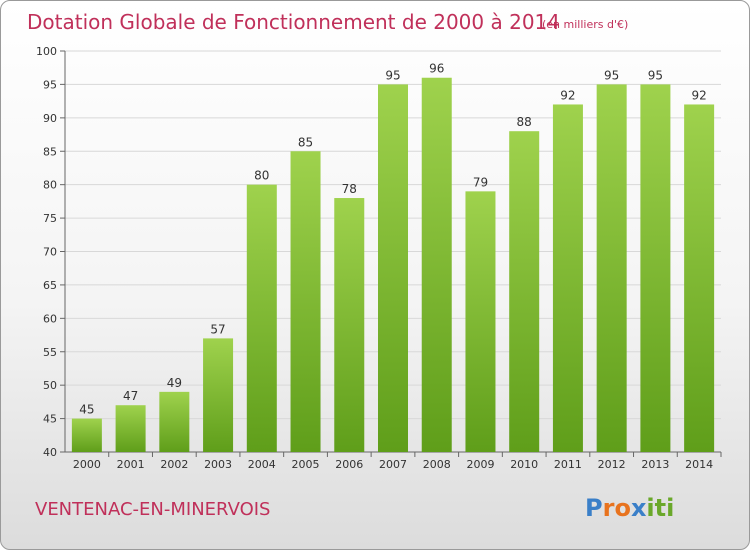 The image size is (750, 550). I want to click on bar-2003, so click(218, 395).